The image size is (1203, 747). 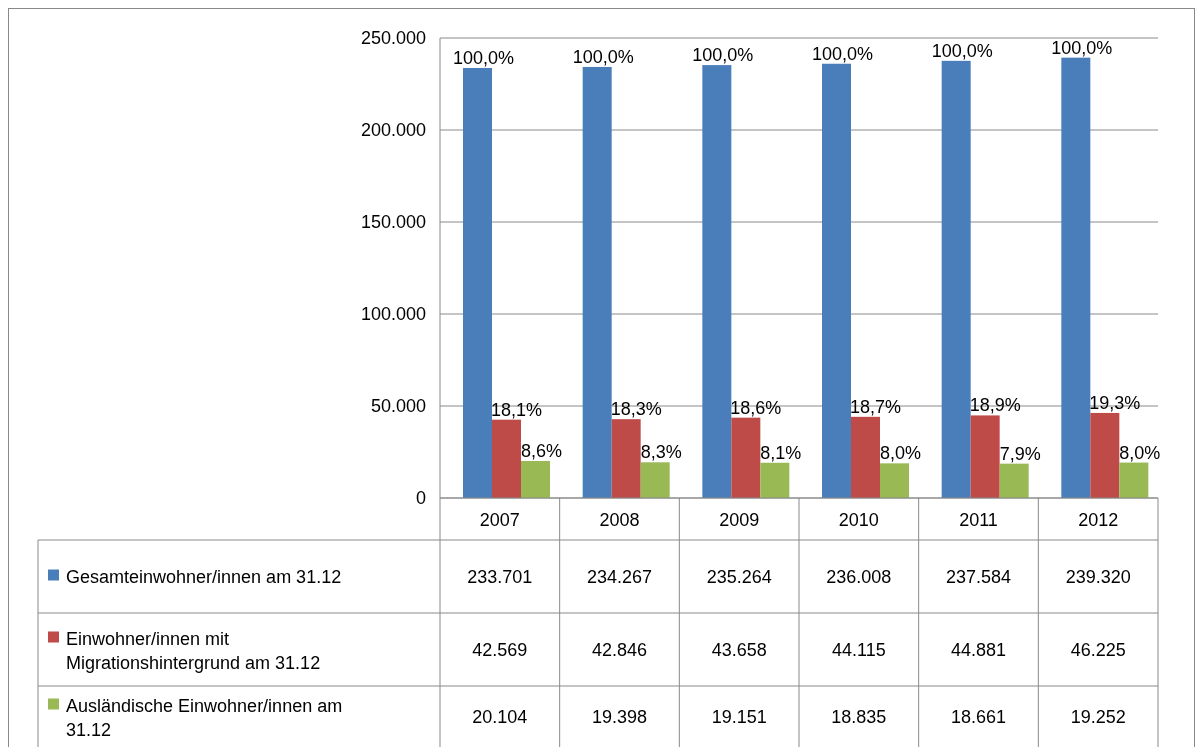 What do you see at coordinates (619, 716) in the screenshot?
I see `data-label: 19.398` at bounding box center [619, 716].